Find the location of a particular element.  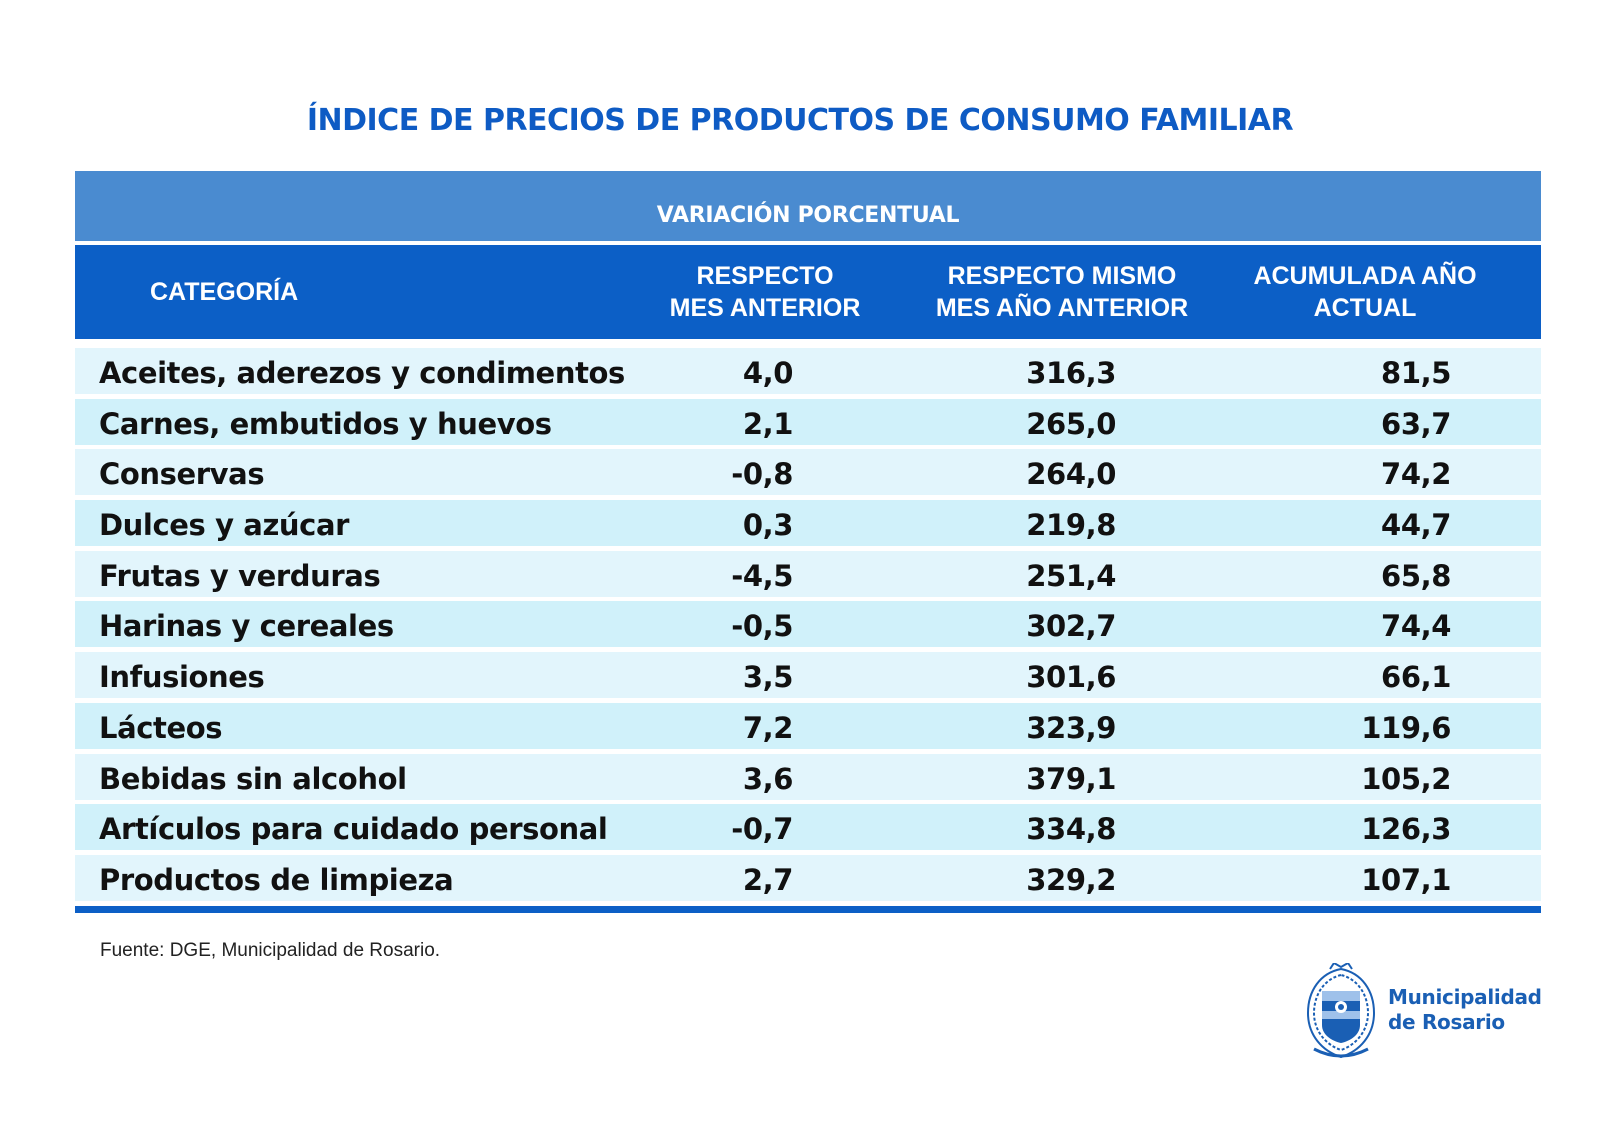

row-mes-anterior: 3,5 is located at coordinates (768, 677).